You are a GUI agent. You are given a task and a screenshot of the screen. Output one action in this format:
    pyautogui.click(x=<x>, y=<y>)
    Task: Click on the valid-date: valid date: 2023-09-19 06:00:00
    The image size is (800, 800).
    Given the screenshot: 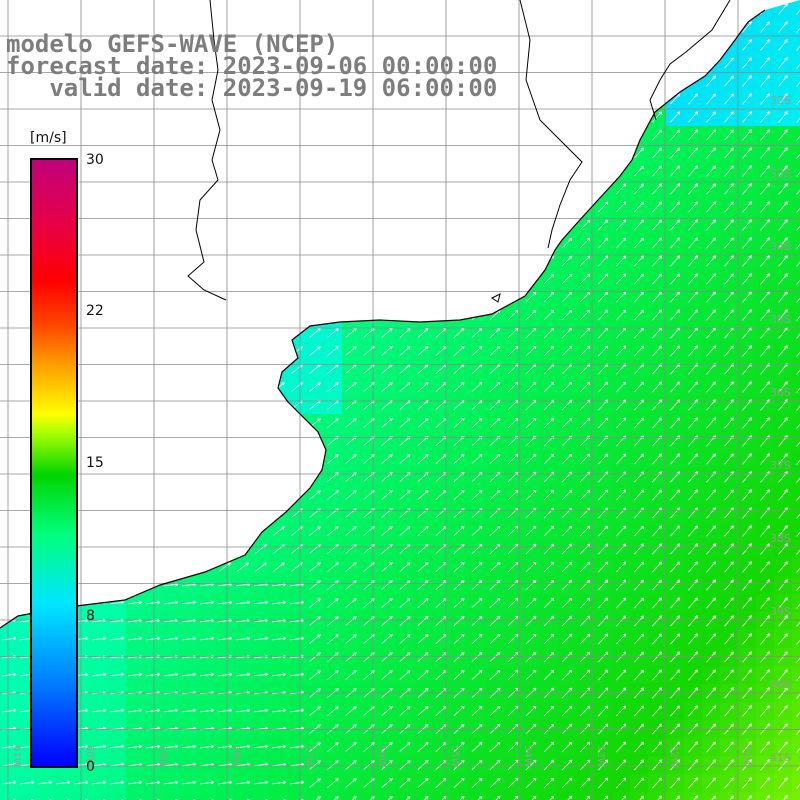 What is the action you would take?
    pyautogui.click(x=252, y=88)
    